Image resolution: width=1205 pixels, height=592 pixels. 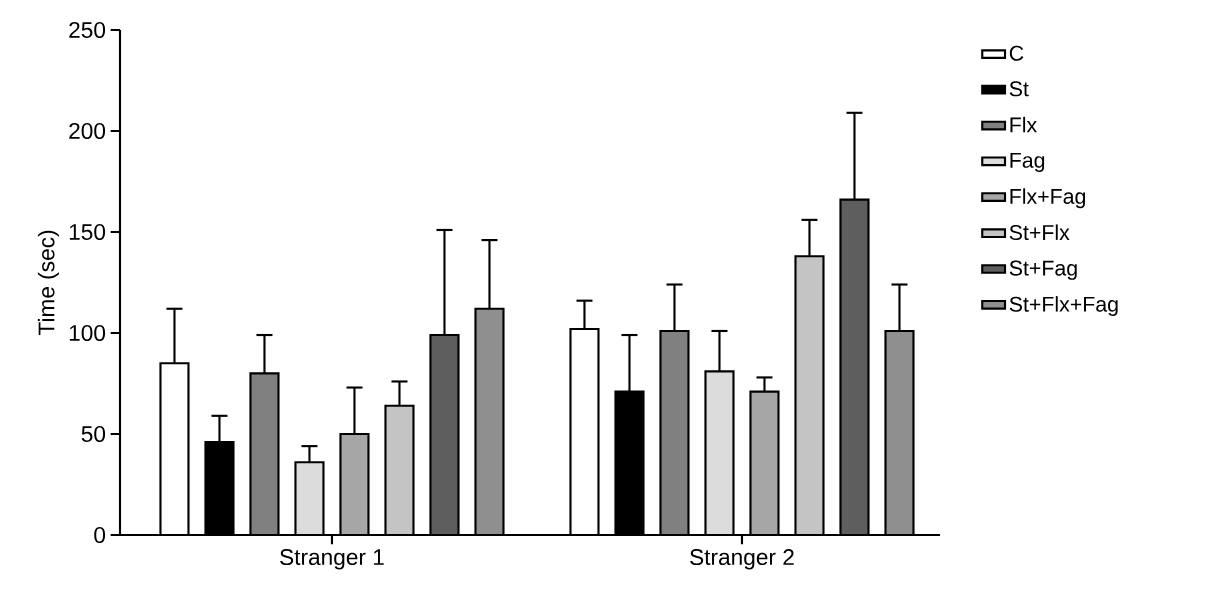 I want to click on x-tick-label: Stranger 1, so click(x=332, y=559).